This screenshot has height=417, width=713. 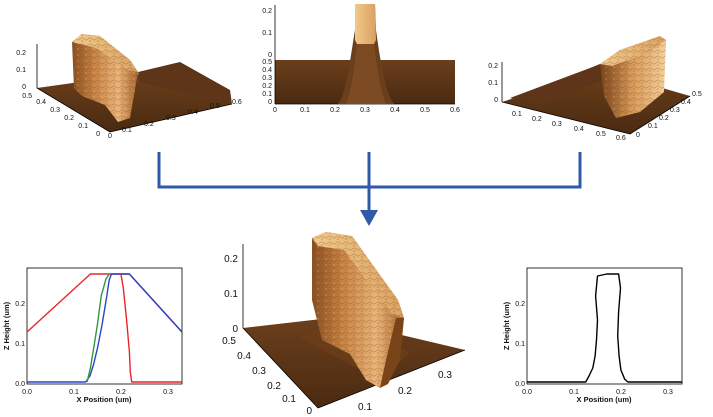 I want to click on tc-y-tick: 0.4, so click(x=267, y=70).